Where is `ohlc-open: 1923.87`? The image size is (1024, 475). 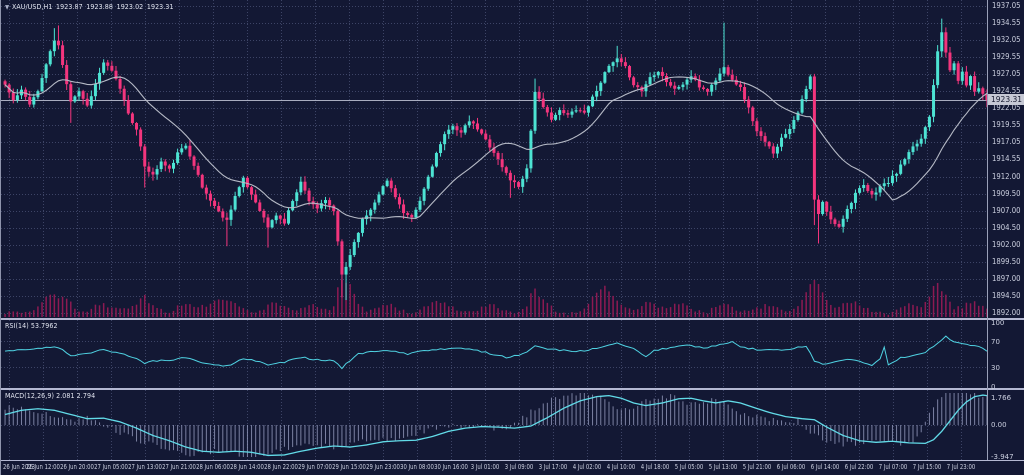
ohlc-open: 1923.87 is located at coordinates (69, 7).